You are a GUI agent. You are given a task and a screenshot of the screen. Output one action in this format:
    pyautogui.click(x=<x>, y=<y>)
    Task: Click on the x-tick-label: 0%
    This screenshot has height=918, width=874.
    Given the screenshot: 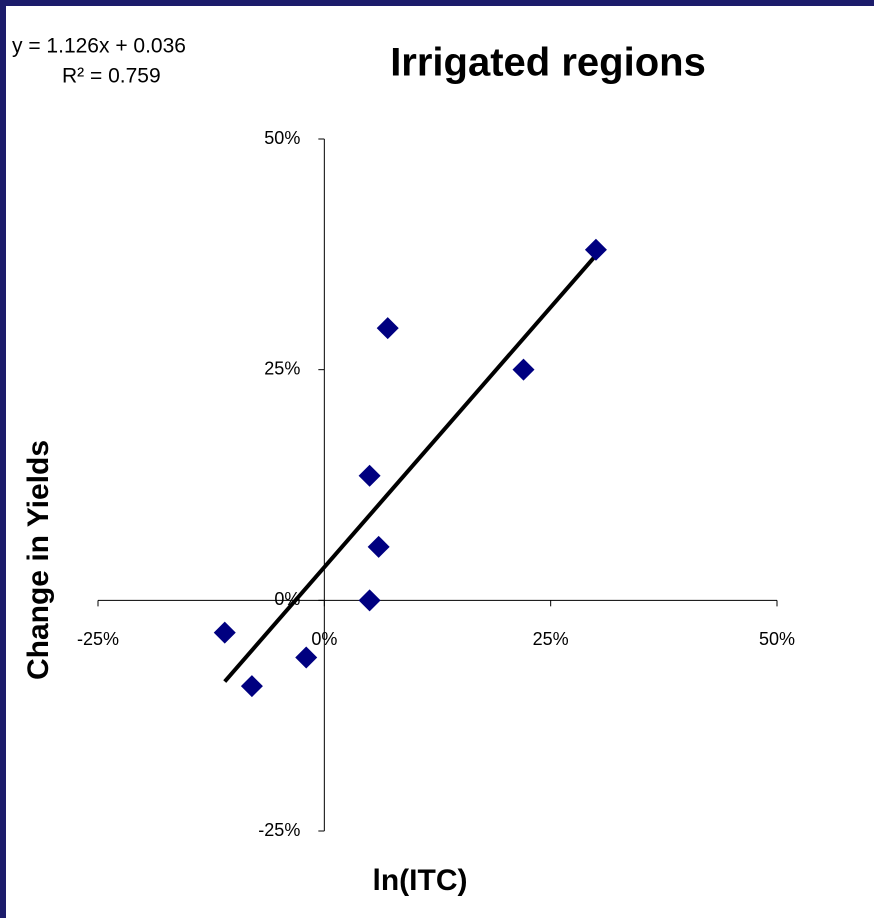 What is the action you would take?
    pyautogui.click(x=324, y=639)
    